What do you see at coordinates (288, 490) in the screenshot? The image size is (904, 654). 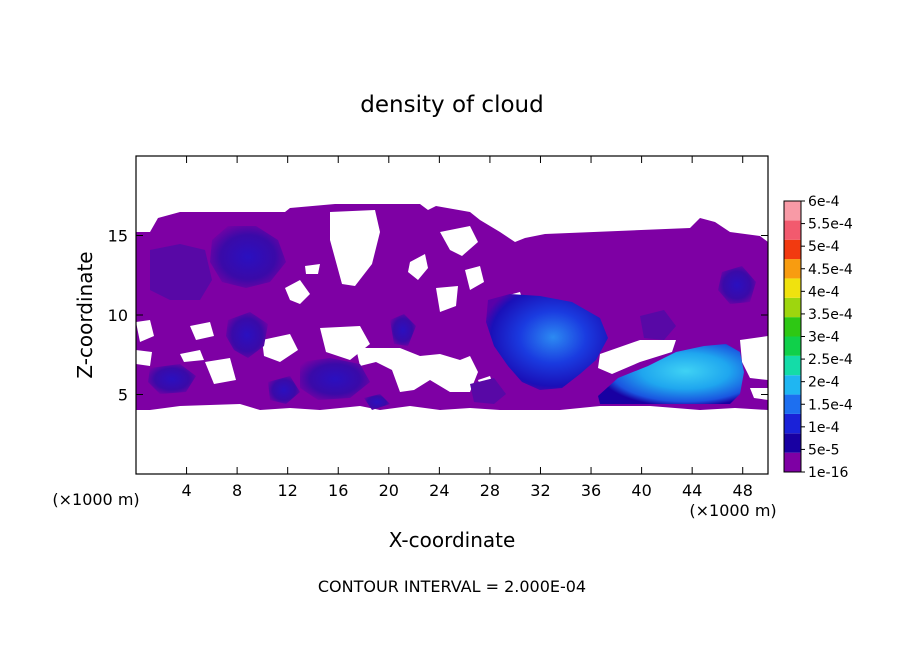 I see `x-tick-label: 12` at bounding box center [288, 490].